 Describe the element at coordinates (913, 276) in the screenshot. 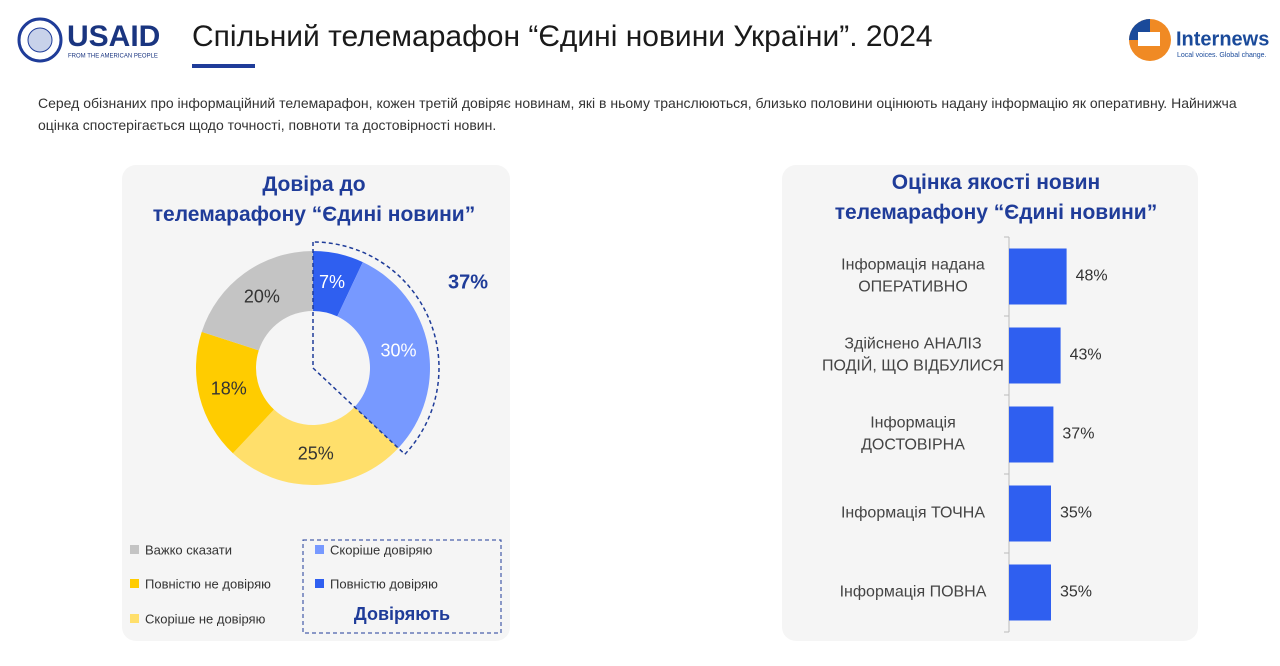

I see `category-label: Інформація надана ОПЕРАТИВНО` at that location.